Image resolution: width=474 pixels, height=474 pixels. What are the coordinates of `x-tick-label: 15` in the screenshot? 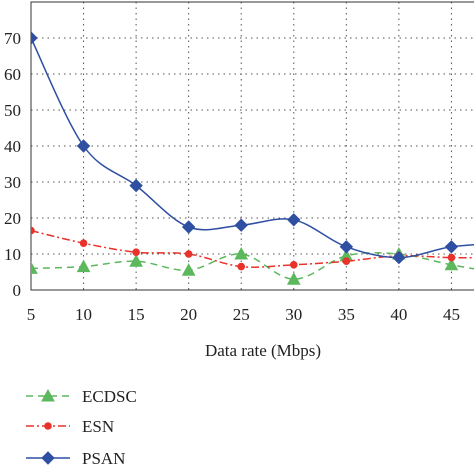 It's located at (136, 314).